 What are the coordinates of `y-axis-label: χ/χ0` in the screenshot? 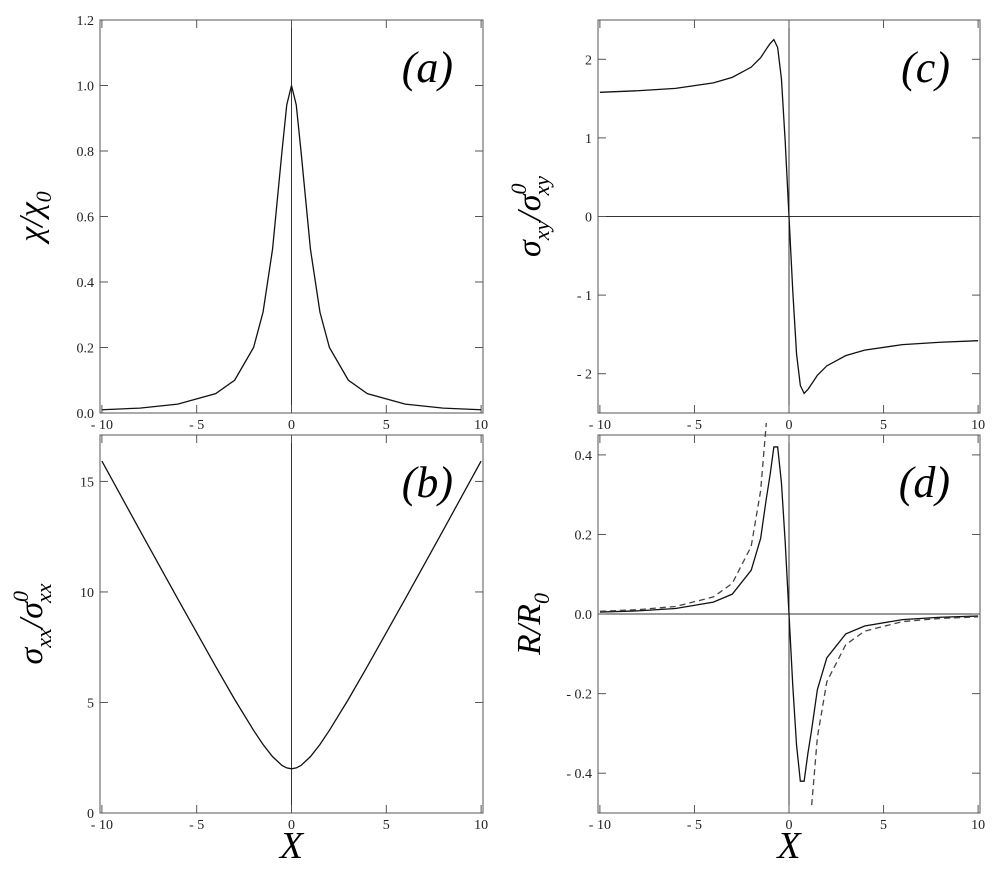 It's located at (34, 217).